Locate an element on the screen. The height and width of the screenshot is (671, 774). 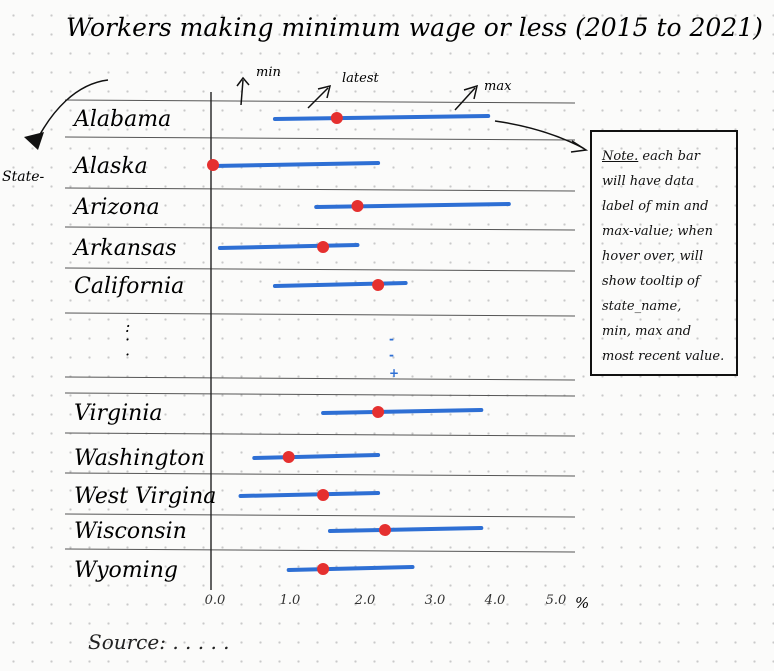
note-line: state_name, is located at coordinates (642, 306).